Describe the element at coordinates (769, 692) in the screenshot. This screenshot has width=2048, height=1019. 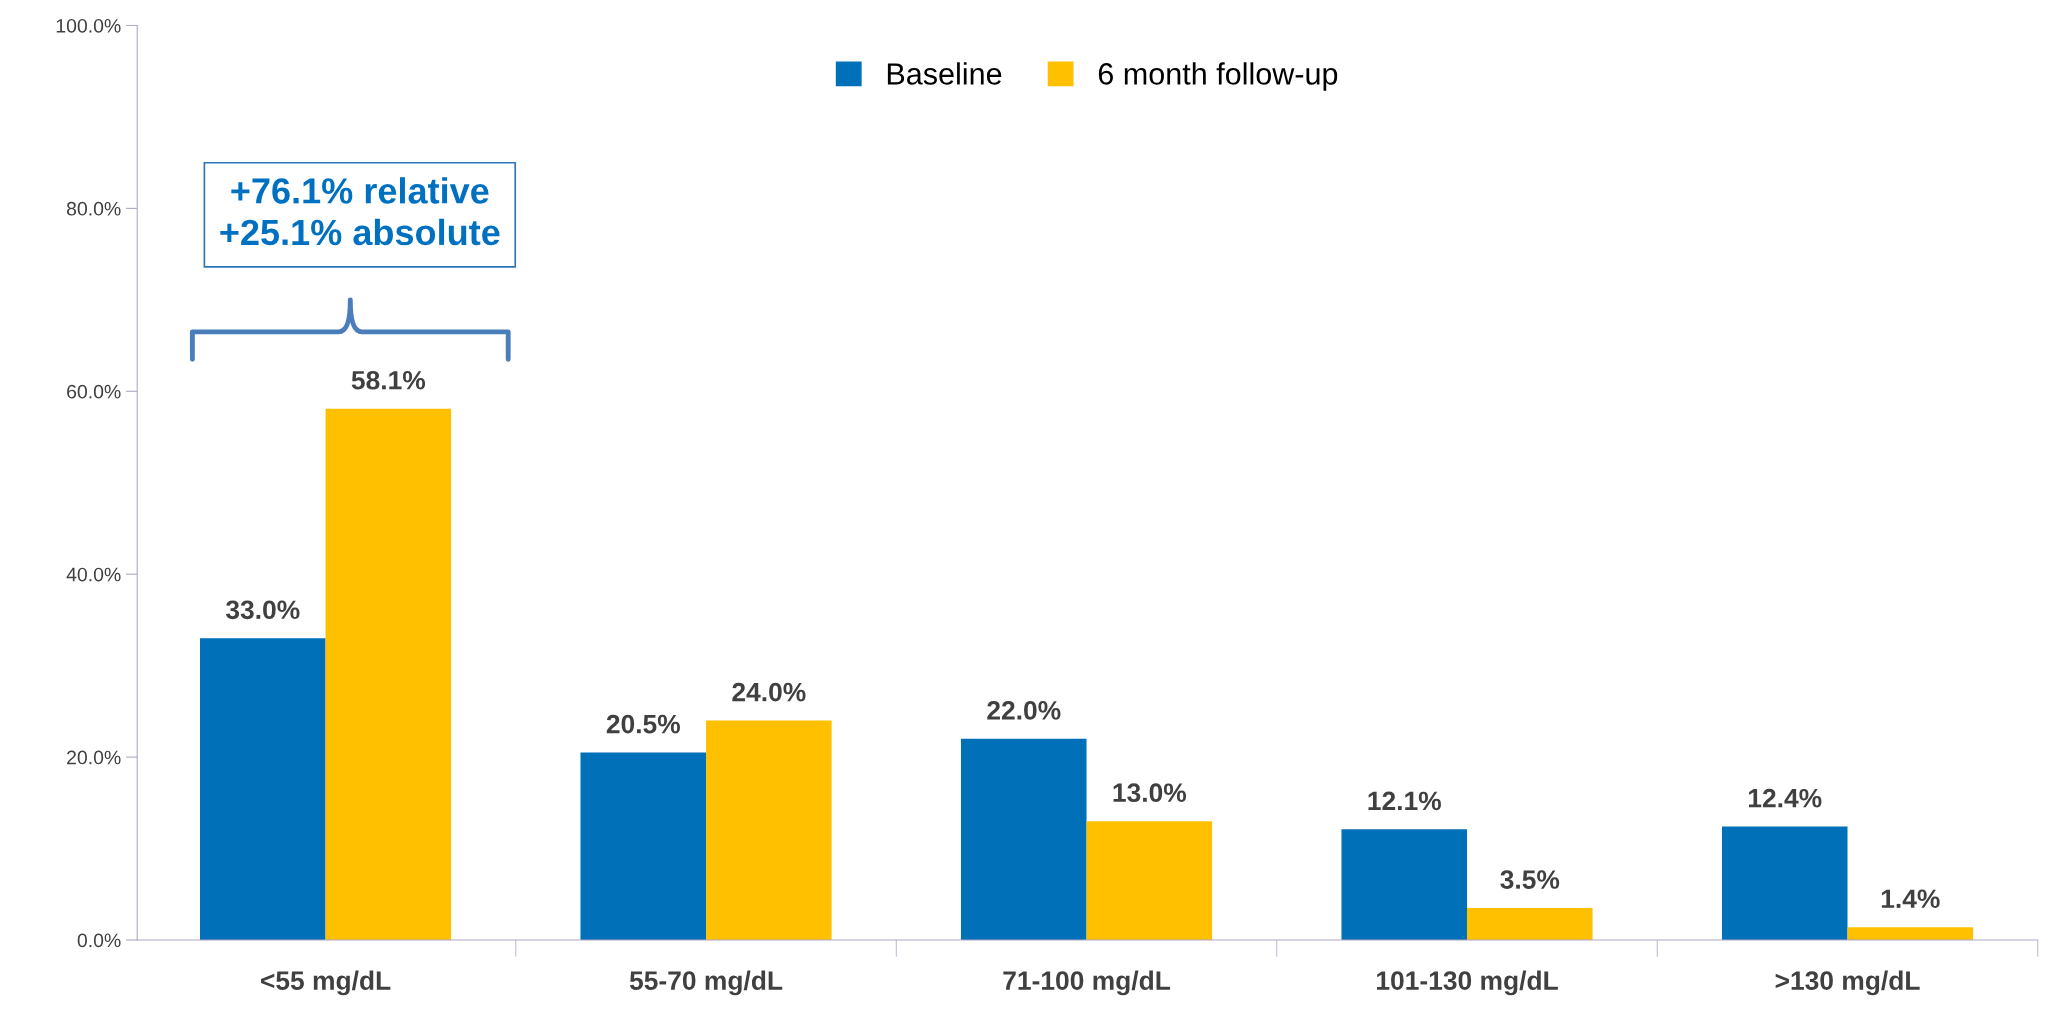
I see `data-label: 24.0%` at that location.